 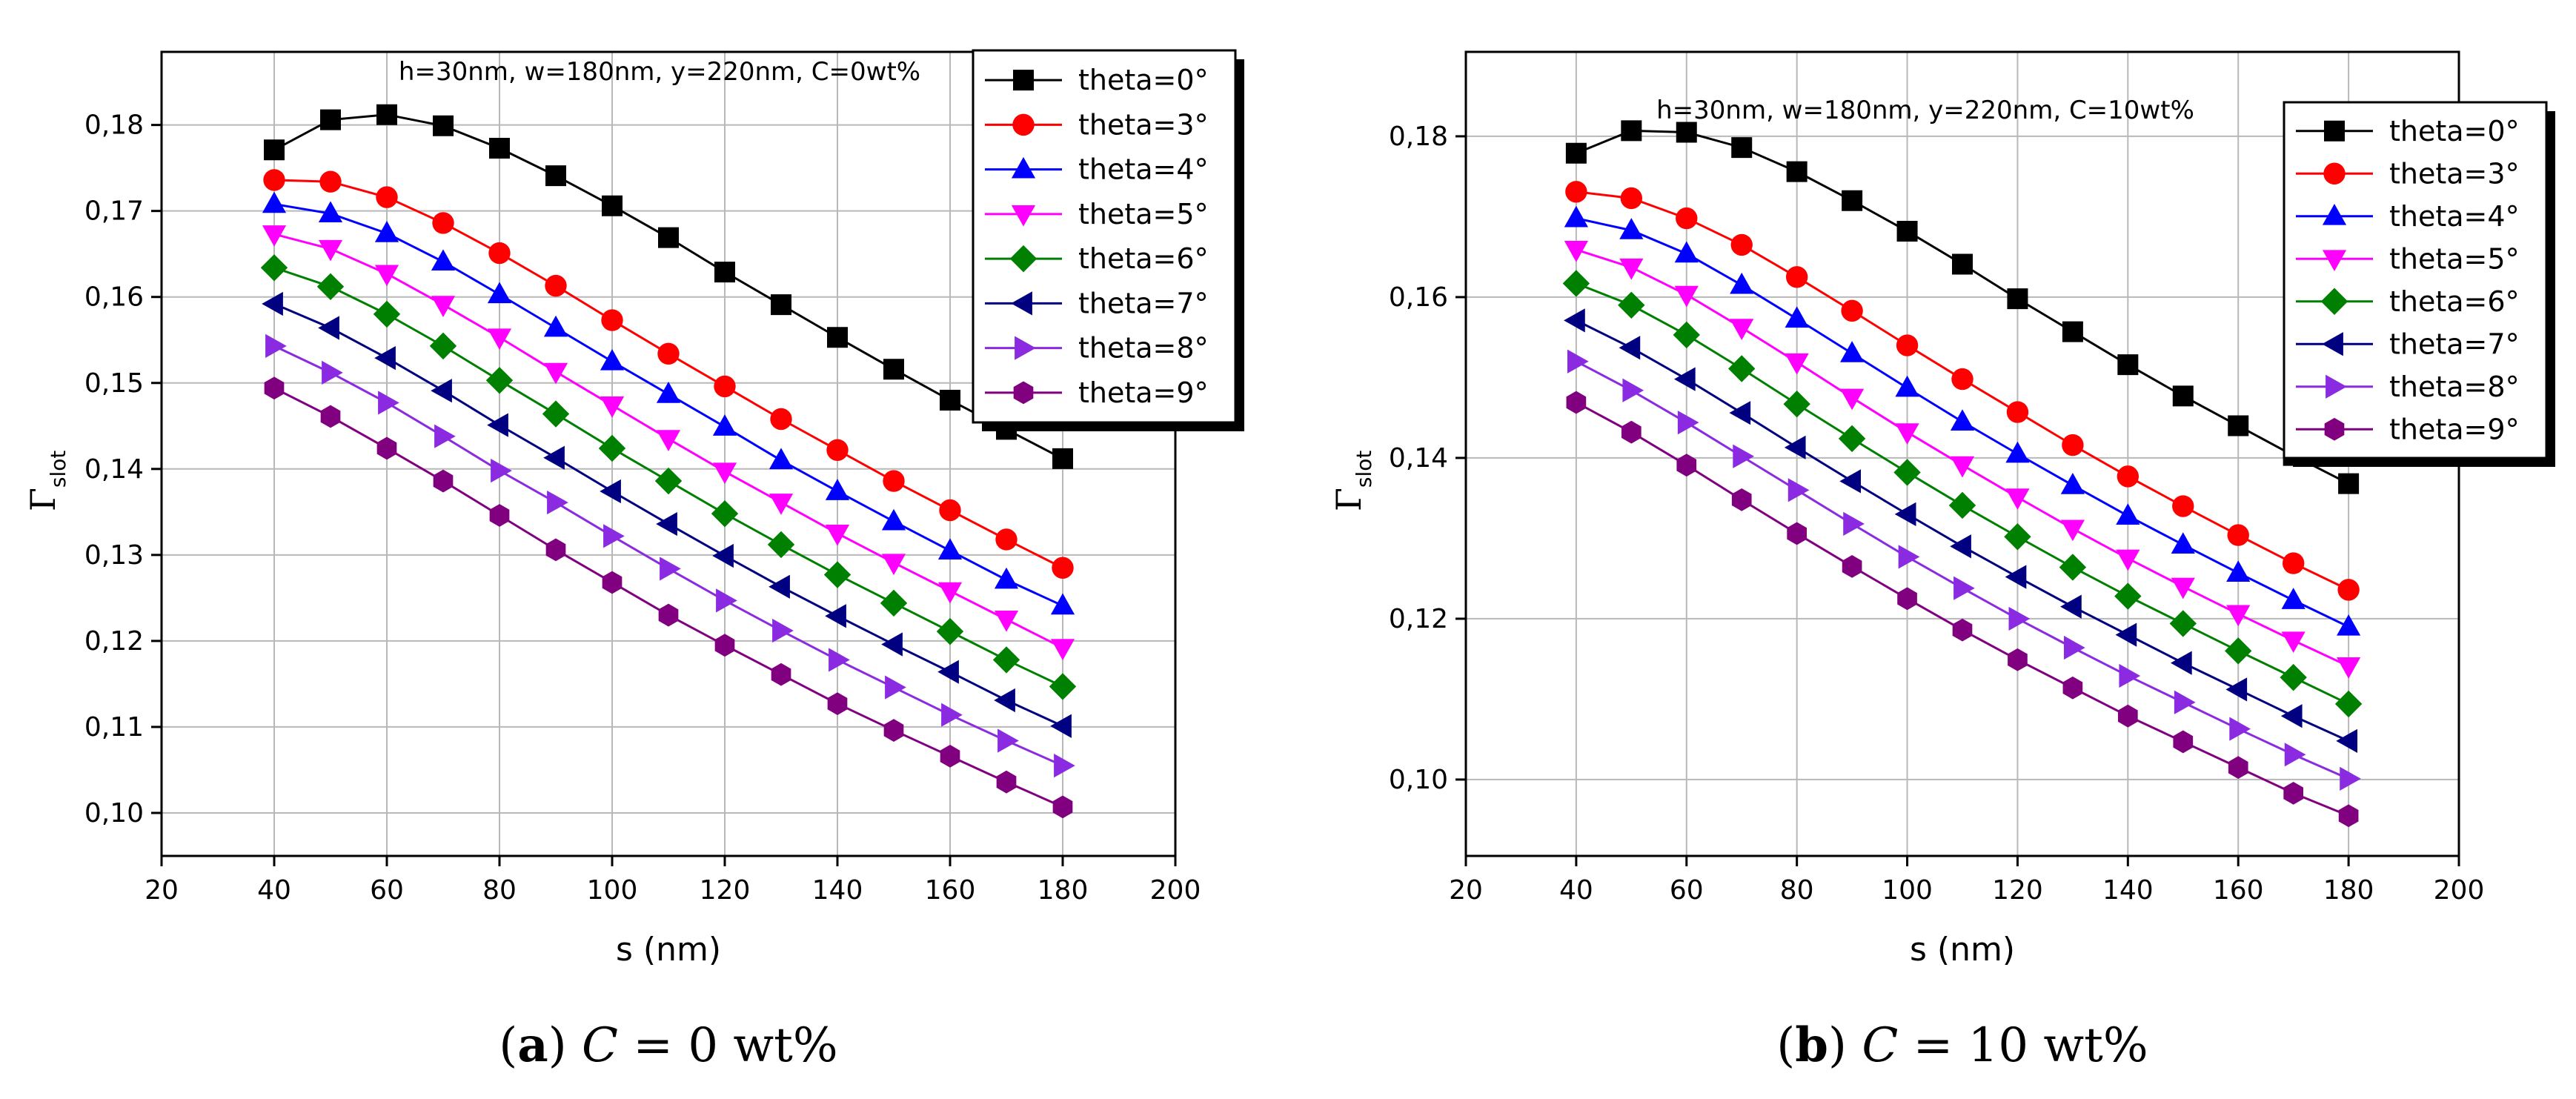 What do you see at coordinates (1097, 214) in the screenshot?
I see `legend-entry: theta=5°` at bounding box center [1097, 214].